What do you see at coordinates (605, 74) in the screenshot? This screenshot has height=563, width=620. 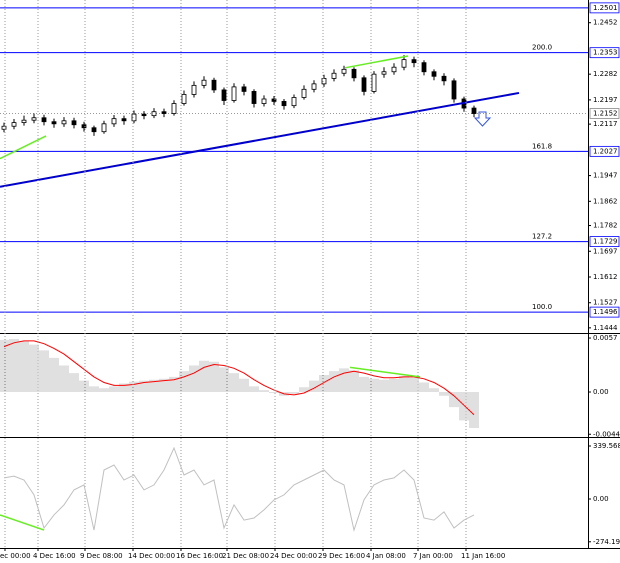 I see `y-tick-label: 1.2282` at bounding box center [605, 74].